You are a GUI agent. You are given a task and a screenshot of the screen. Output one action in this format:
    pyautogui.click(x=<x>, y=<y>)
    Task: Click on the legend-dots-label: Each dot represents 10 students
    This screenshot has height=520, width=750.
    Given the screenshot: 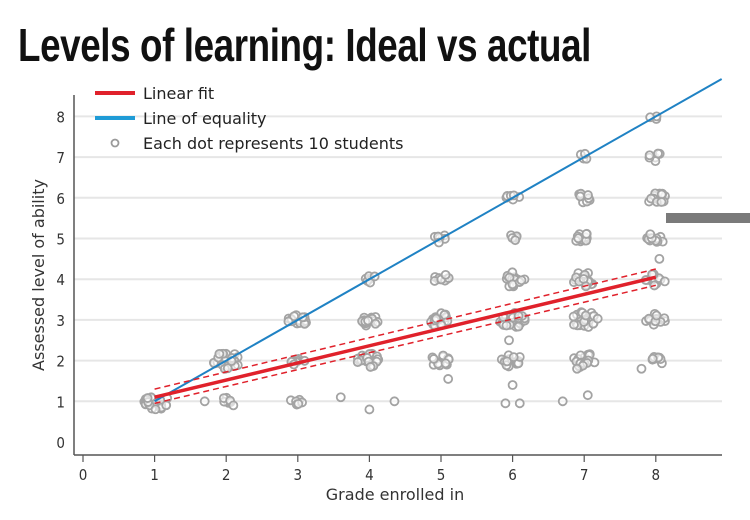 What is the action you would take?
    pyautogui.click(x=273, y=143)
    